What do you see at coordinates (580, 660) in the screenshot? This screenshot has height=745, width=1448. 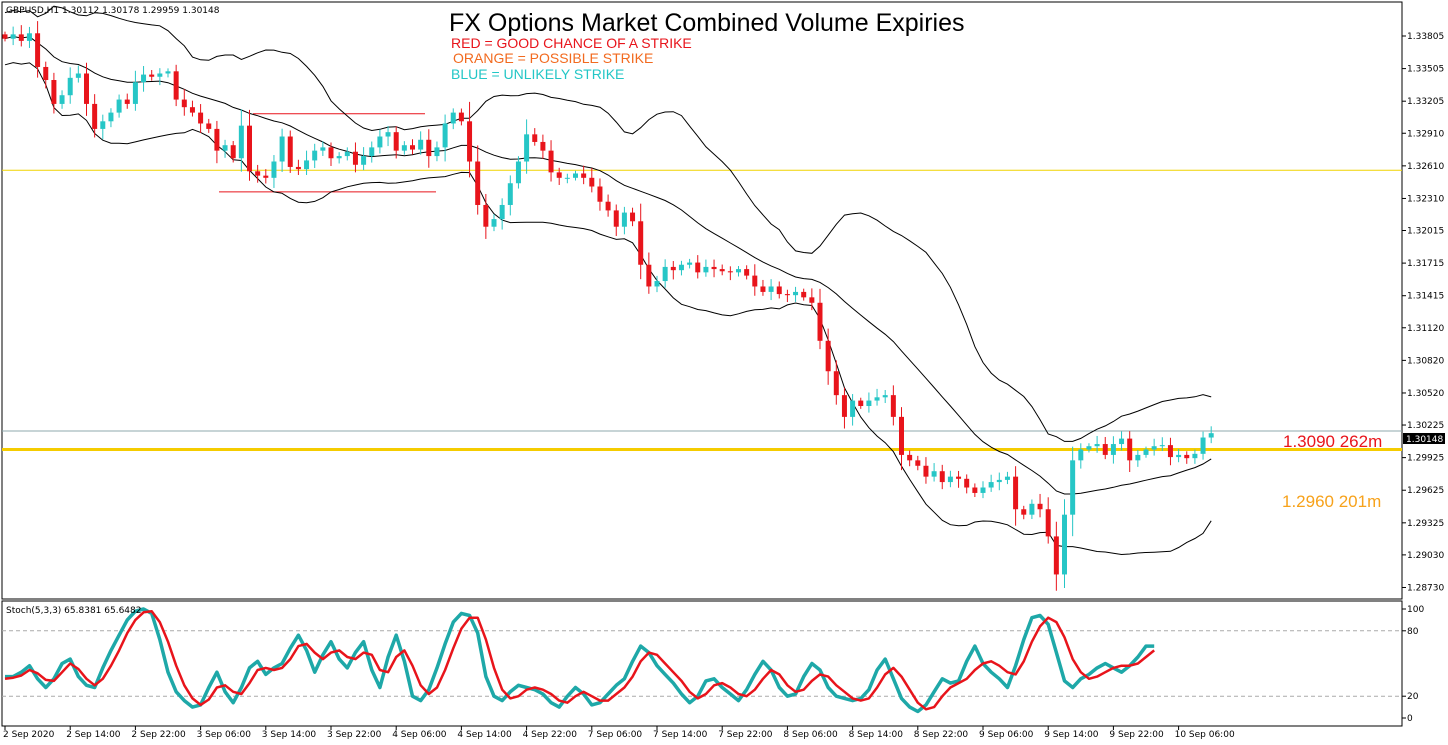 I see `stoch-main-line` at bounding box center [580, 660].